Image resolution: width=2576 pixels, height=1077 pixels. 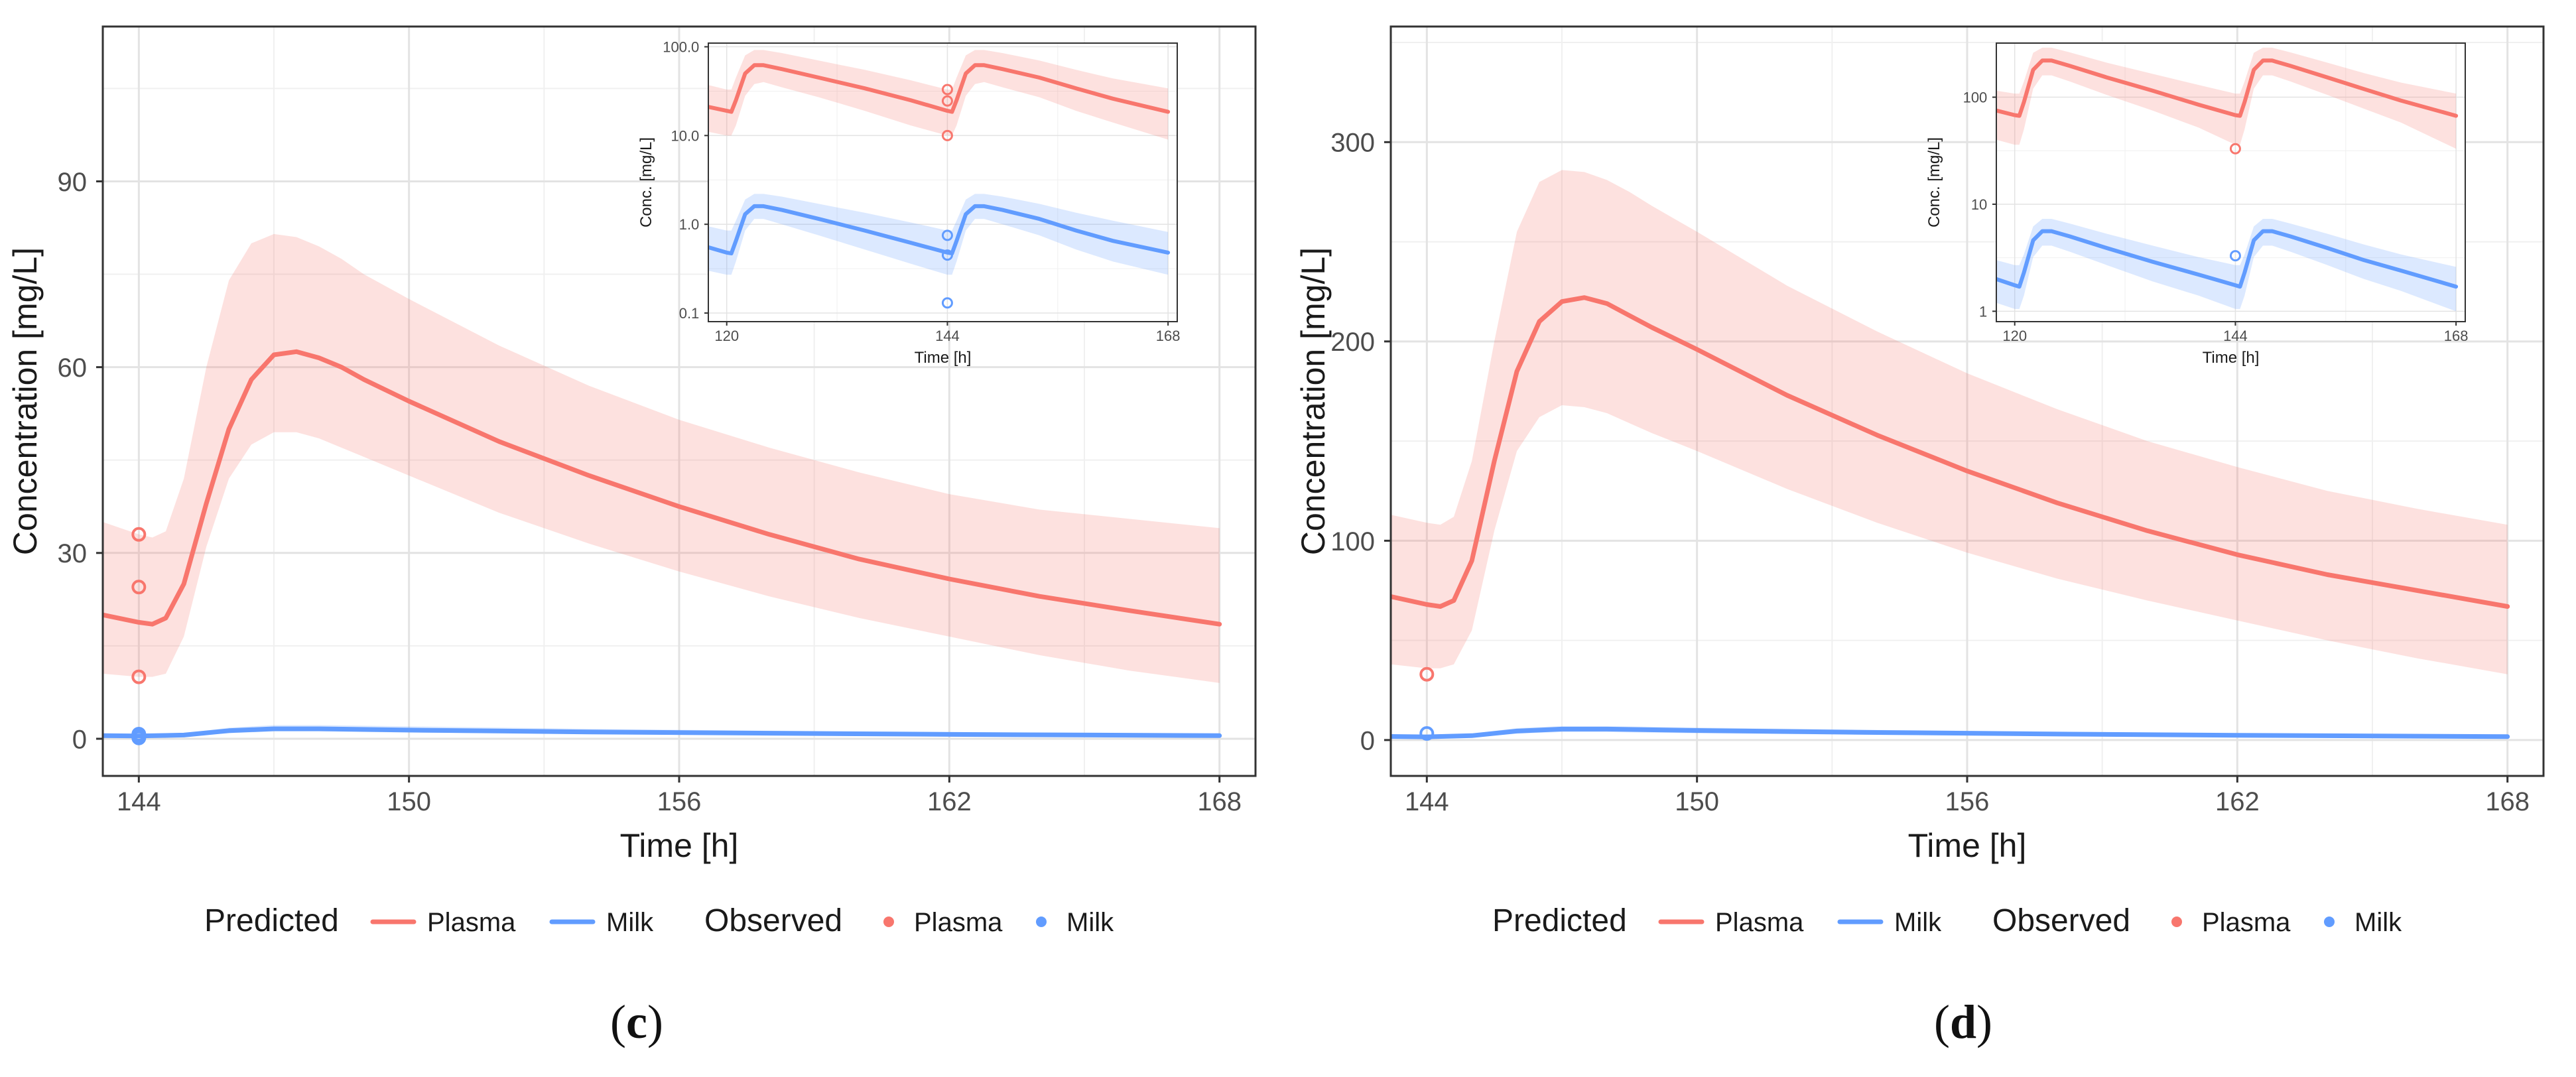 I want to click on panel-d-main-plasma-predicted-line, so click(x=1951, y=452).